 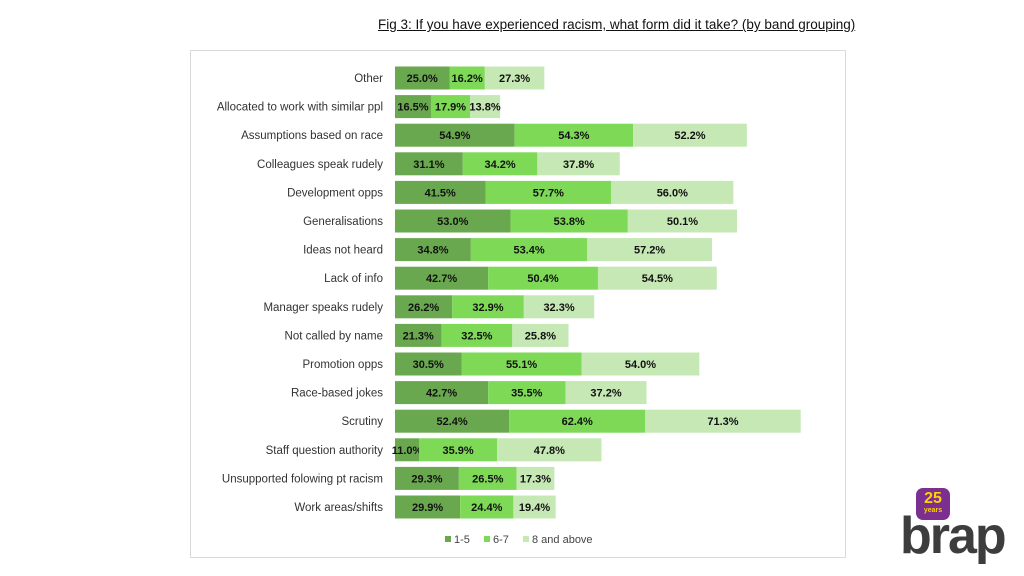 I want to click on data-label: 55.1%, so click(x=521, y=365).